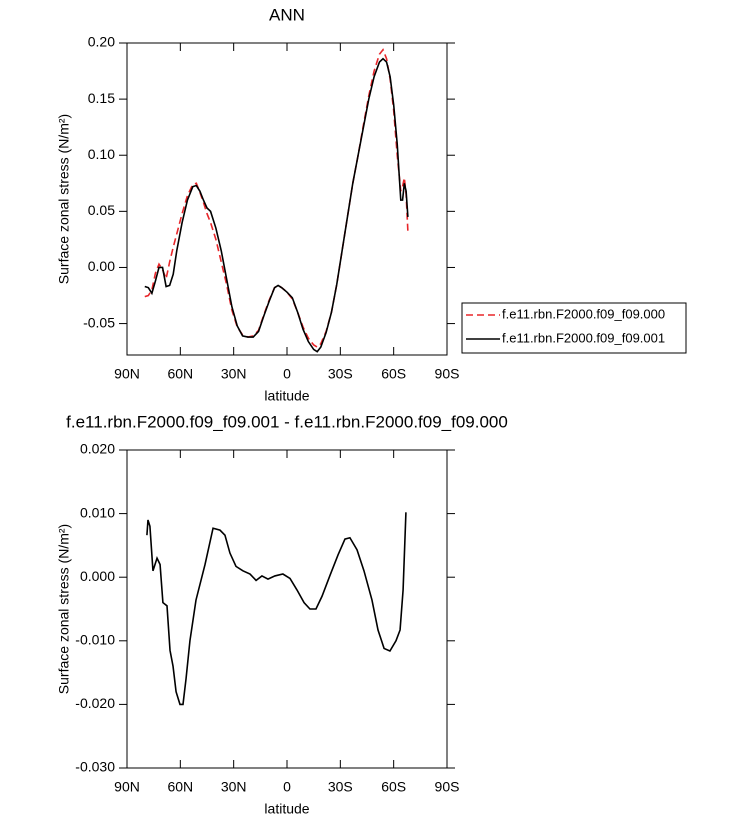  Describe the element at coordinates (99, 322) in the screenshot. I see `y-tick-label: -0.05` at that location.